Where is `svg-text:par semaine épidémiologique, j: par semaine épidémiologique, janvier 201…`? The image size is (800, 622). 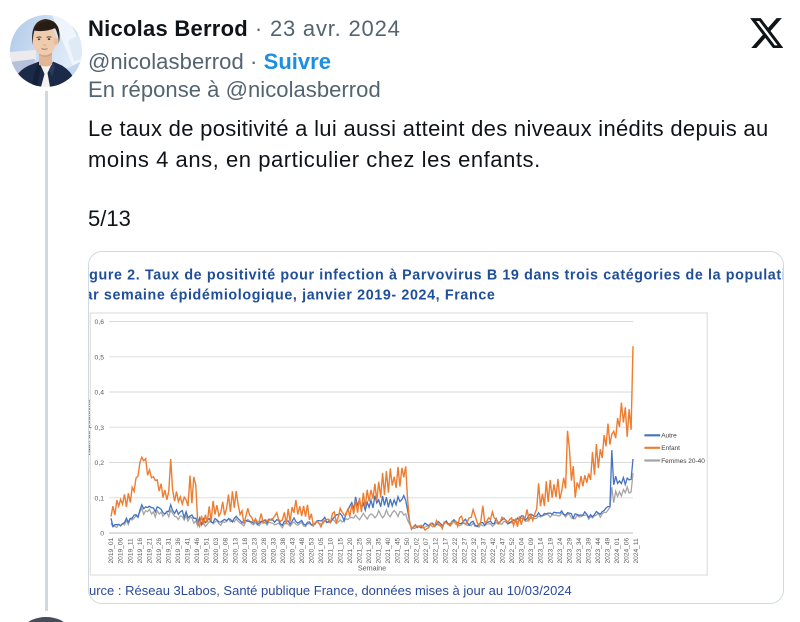
svg-text:par semaine épidémiologique, j: par semaine épidémiologique, janvier 201… is located at coordinates (292, 296).